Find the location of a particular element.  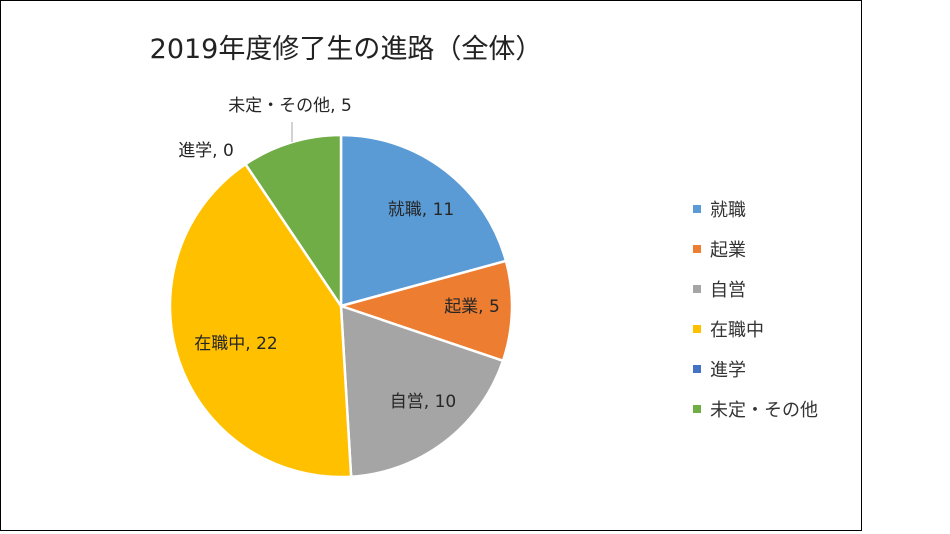

data-label-3: 在職中, 22 is located at coordinates (235, 344).